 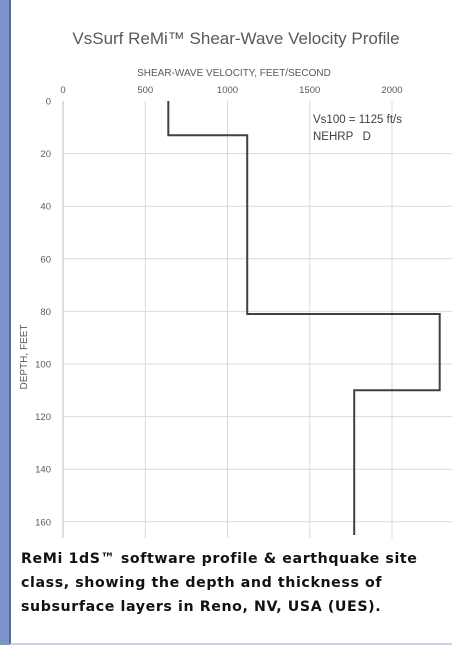 What do you see at coordinates (145, 90) in the screenshot?
I see `x-tick-label: 500` at bounding box center [145, 90].